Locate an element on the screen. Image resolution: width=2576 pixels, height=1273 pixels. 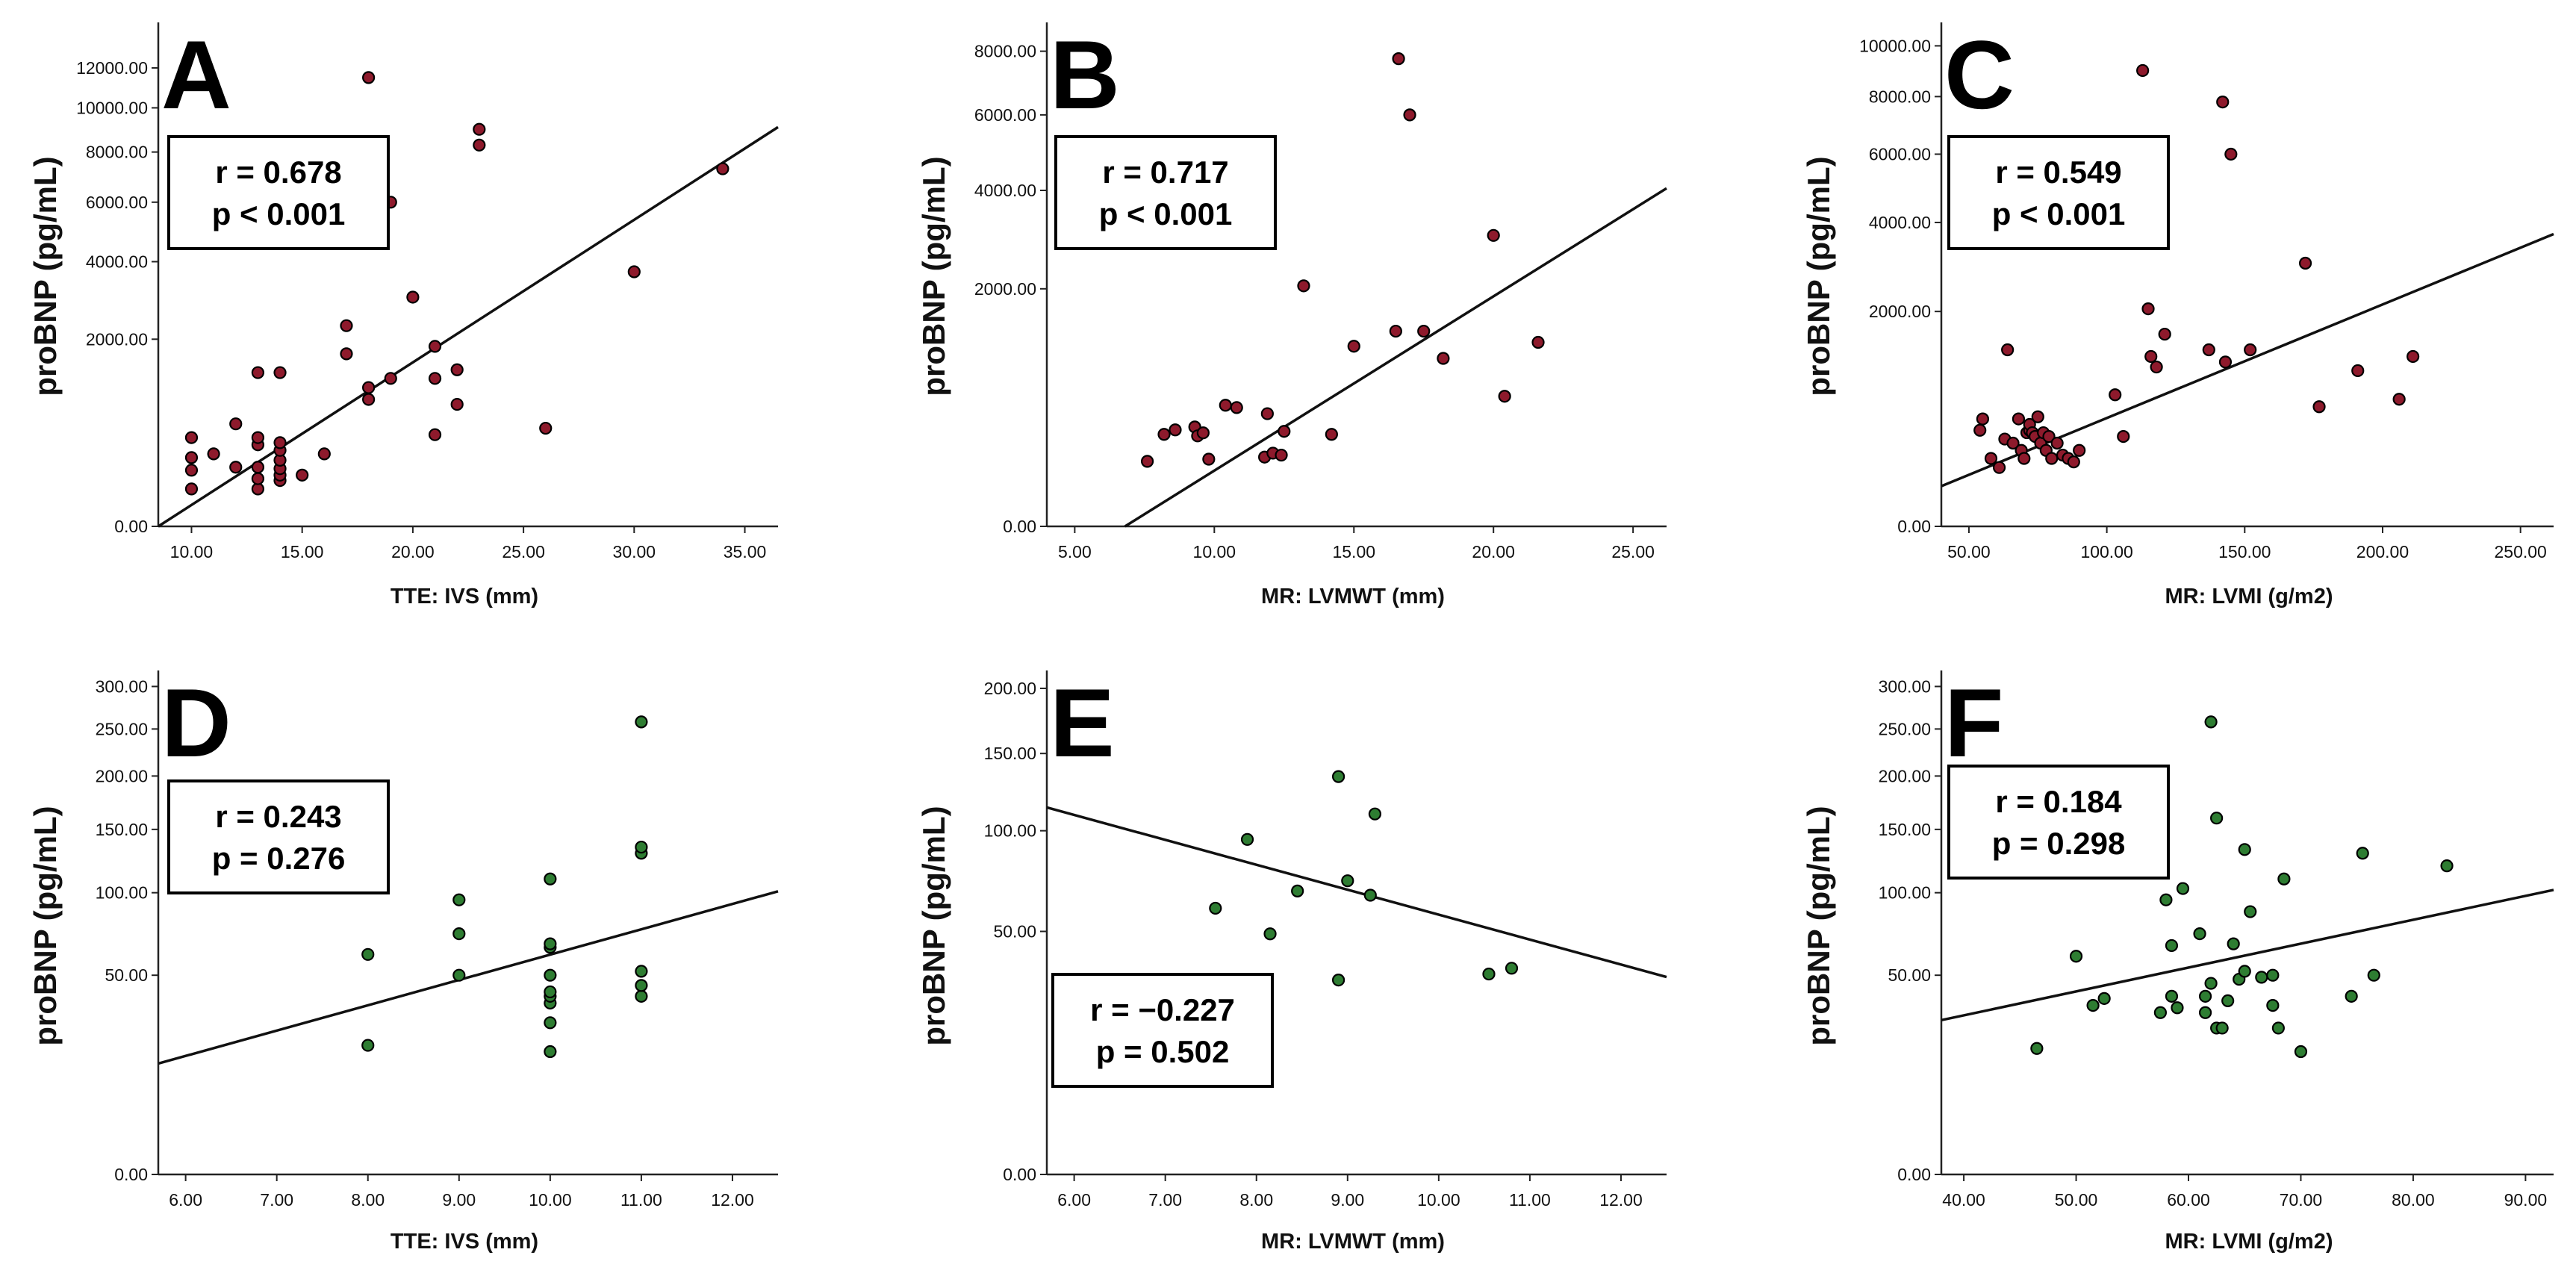
stat-box: r = 0.184 p = 0.298 is located at coordinates (2058, 822).